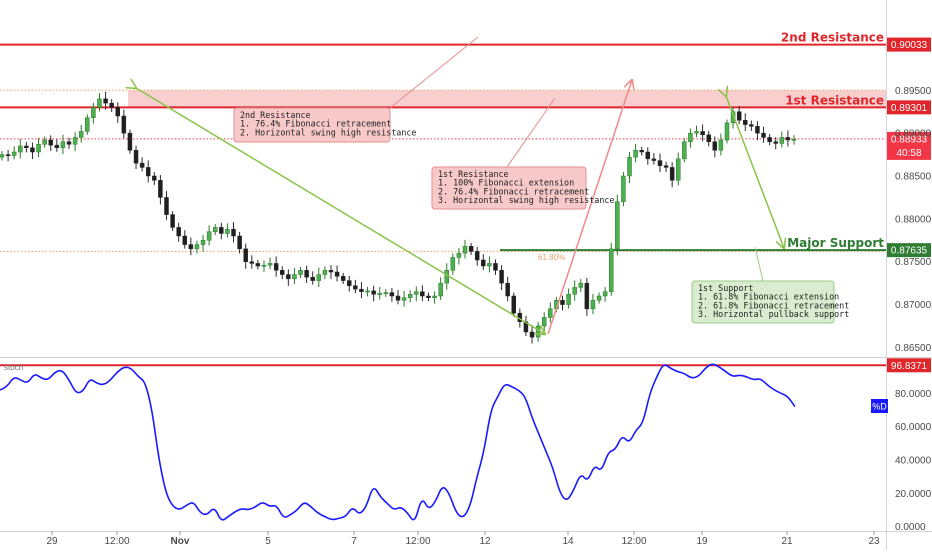 The image size is (932, 555). What do you see at coordinates (507, 99) in the screenshot?
I see `resistance-zone` at bounding box center [507, 99].